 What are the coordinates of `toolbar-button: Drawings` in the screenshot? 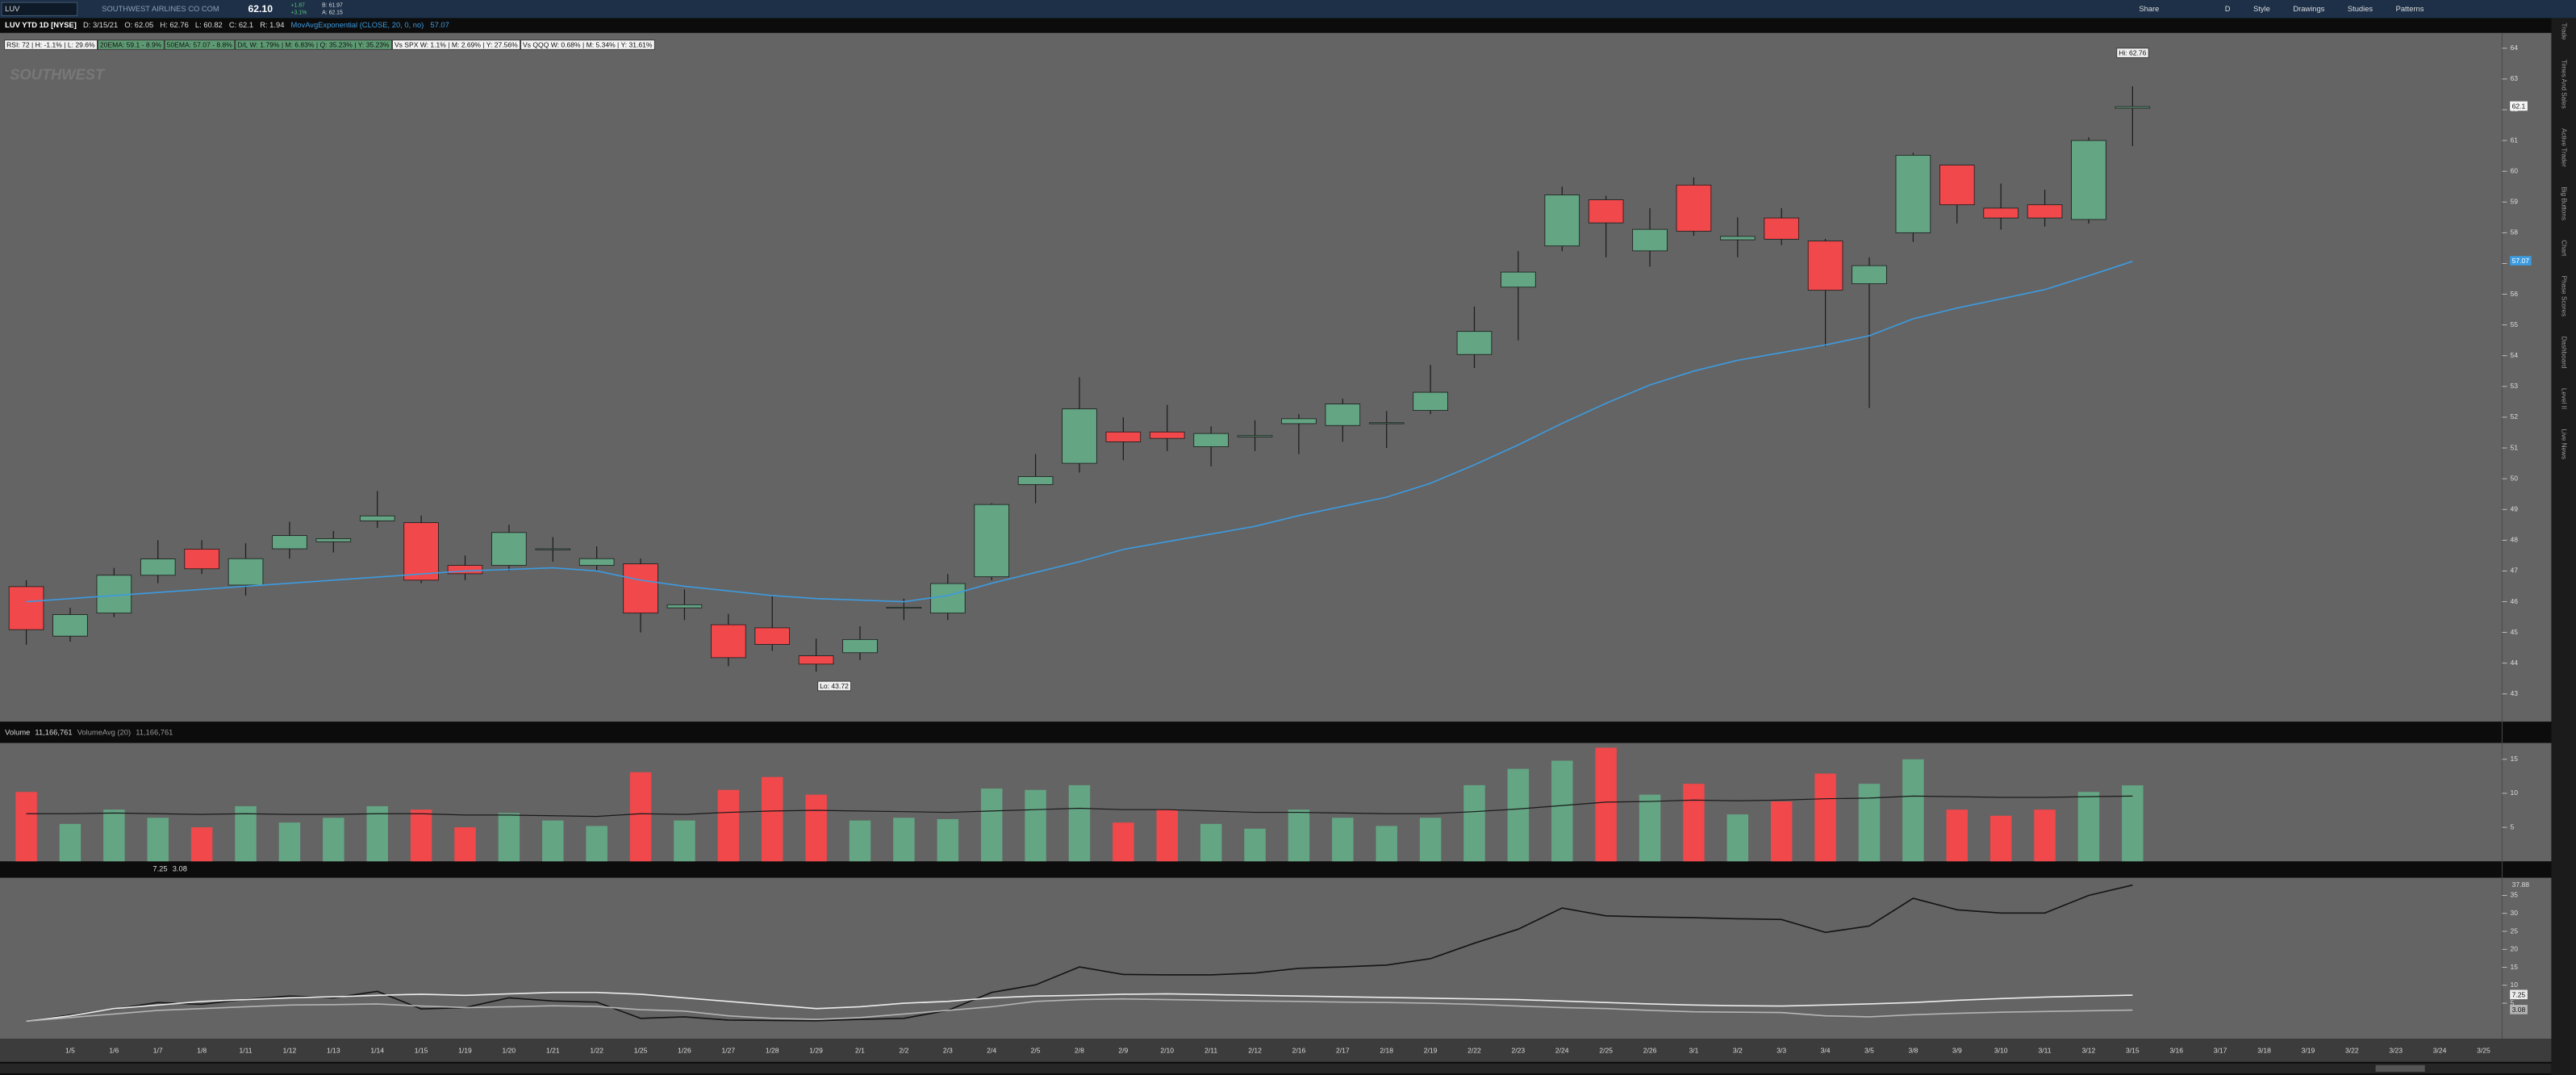 It's located at (2308, 9).